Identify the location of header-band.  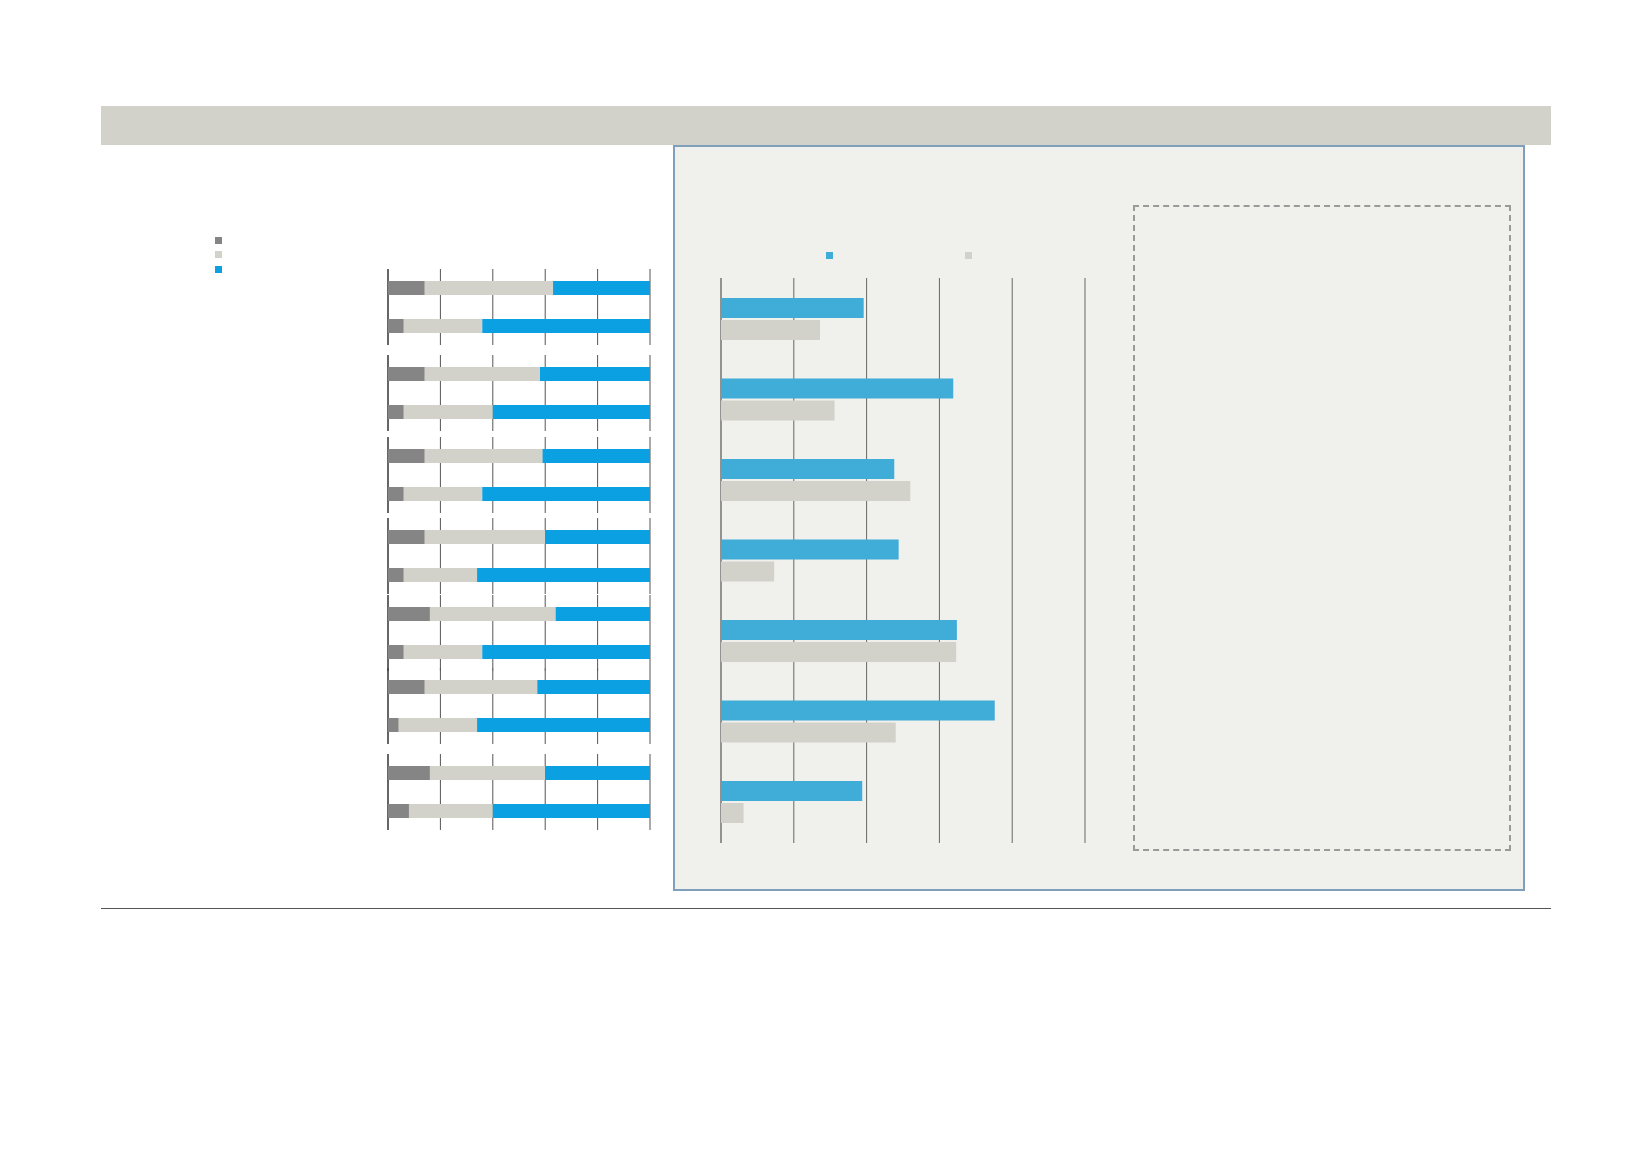
(826, 125).